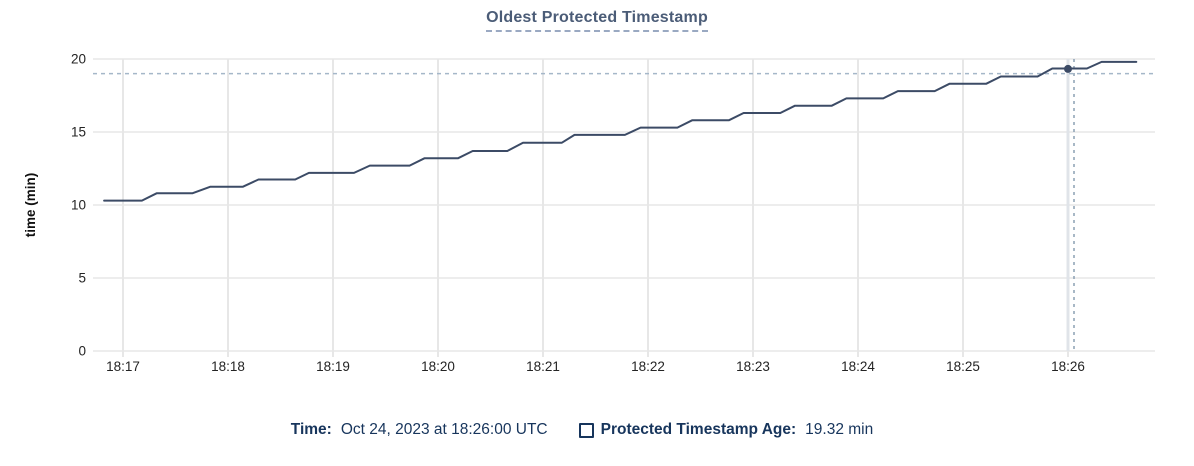  Describe the element at coordinates (1068, 68) in the screenshot. I see `hover-dot` at that location.